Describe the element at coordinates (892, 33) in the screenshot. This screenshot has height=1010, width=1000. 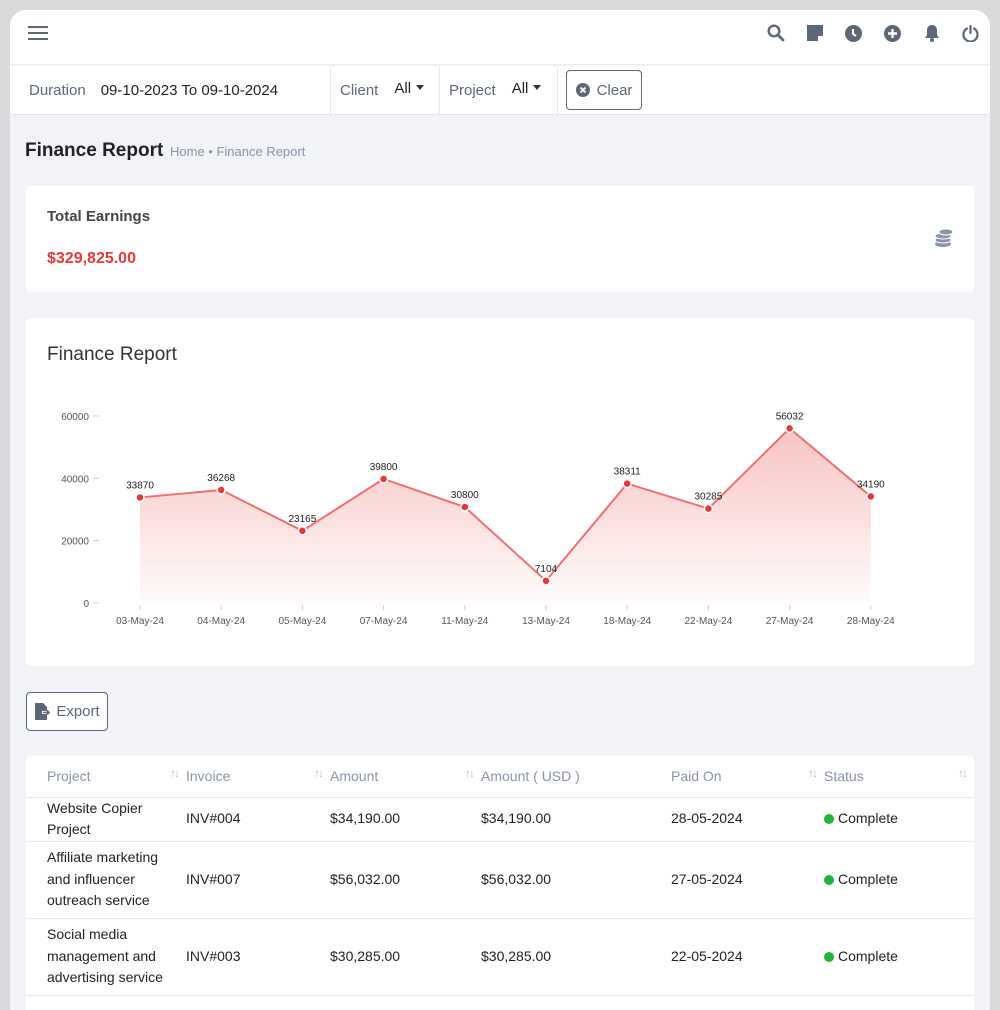
I see `plus-circle-icon` at that location.